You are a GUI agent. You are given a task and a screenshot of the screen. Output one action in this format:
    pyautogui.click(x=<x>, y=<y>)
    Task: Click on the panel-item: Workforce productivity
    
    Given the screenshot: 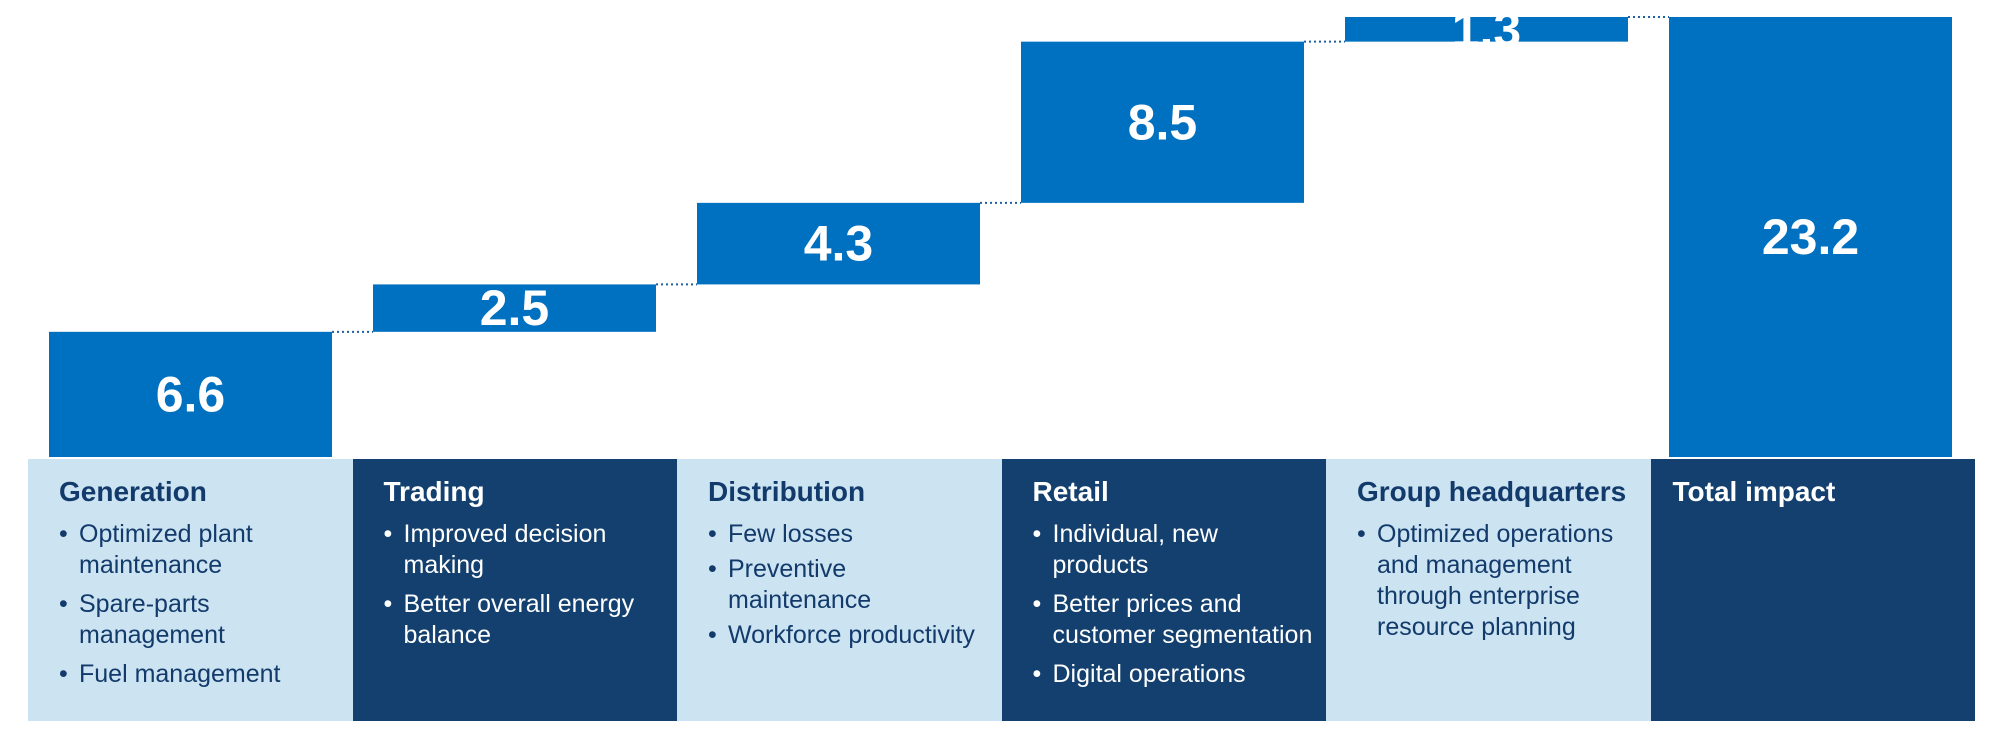 What is the action you would take?
    pyautogui.click(x=850, y=635)
    